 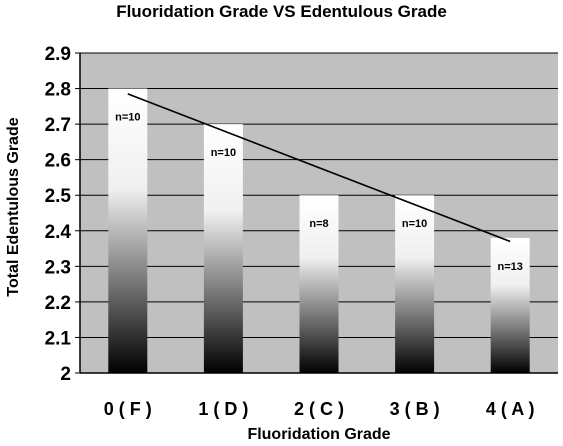 What do you see at coordinates (58, 125) in the screenshot?
I see `y-tick-label: 2.7` at bounding box center [58, 125].